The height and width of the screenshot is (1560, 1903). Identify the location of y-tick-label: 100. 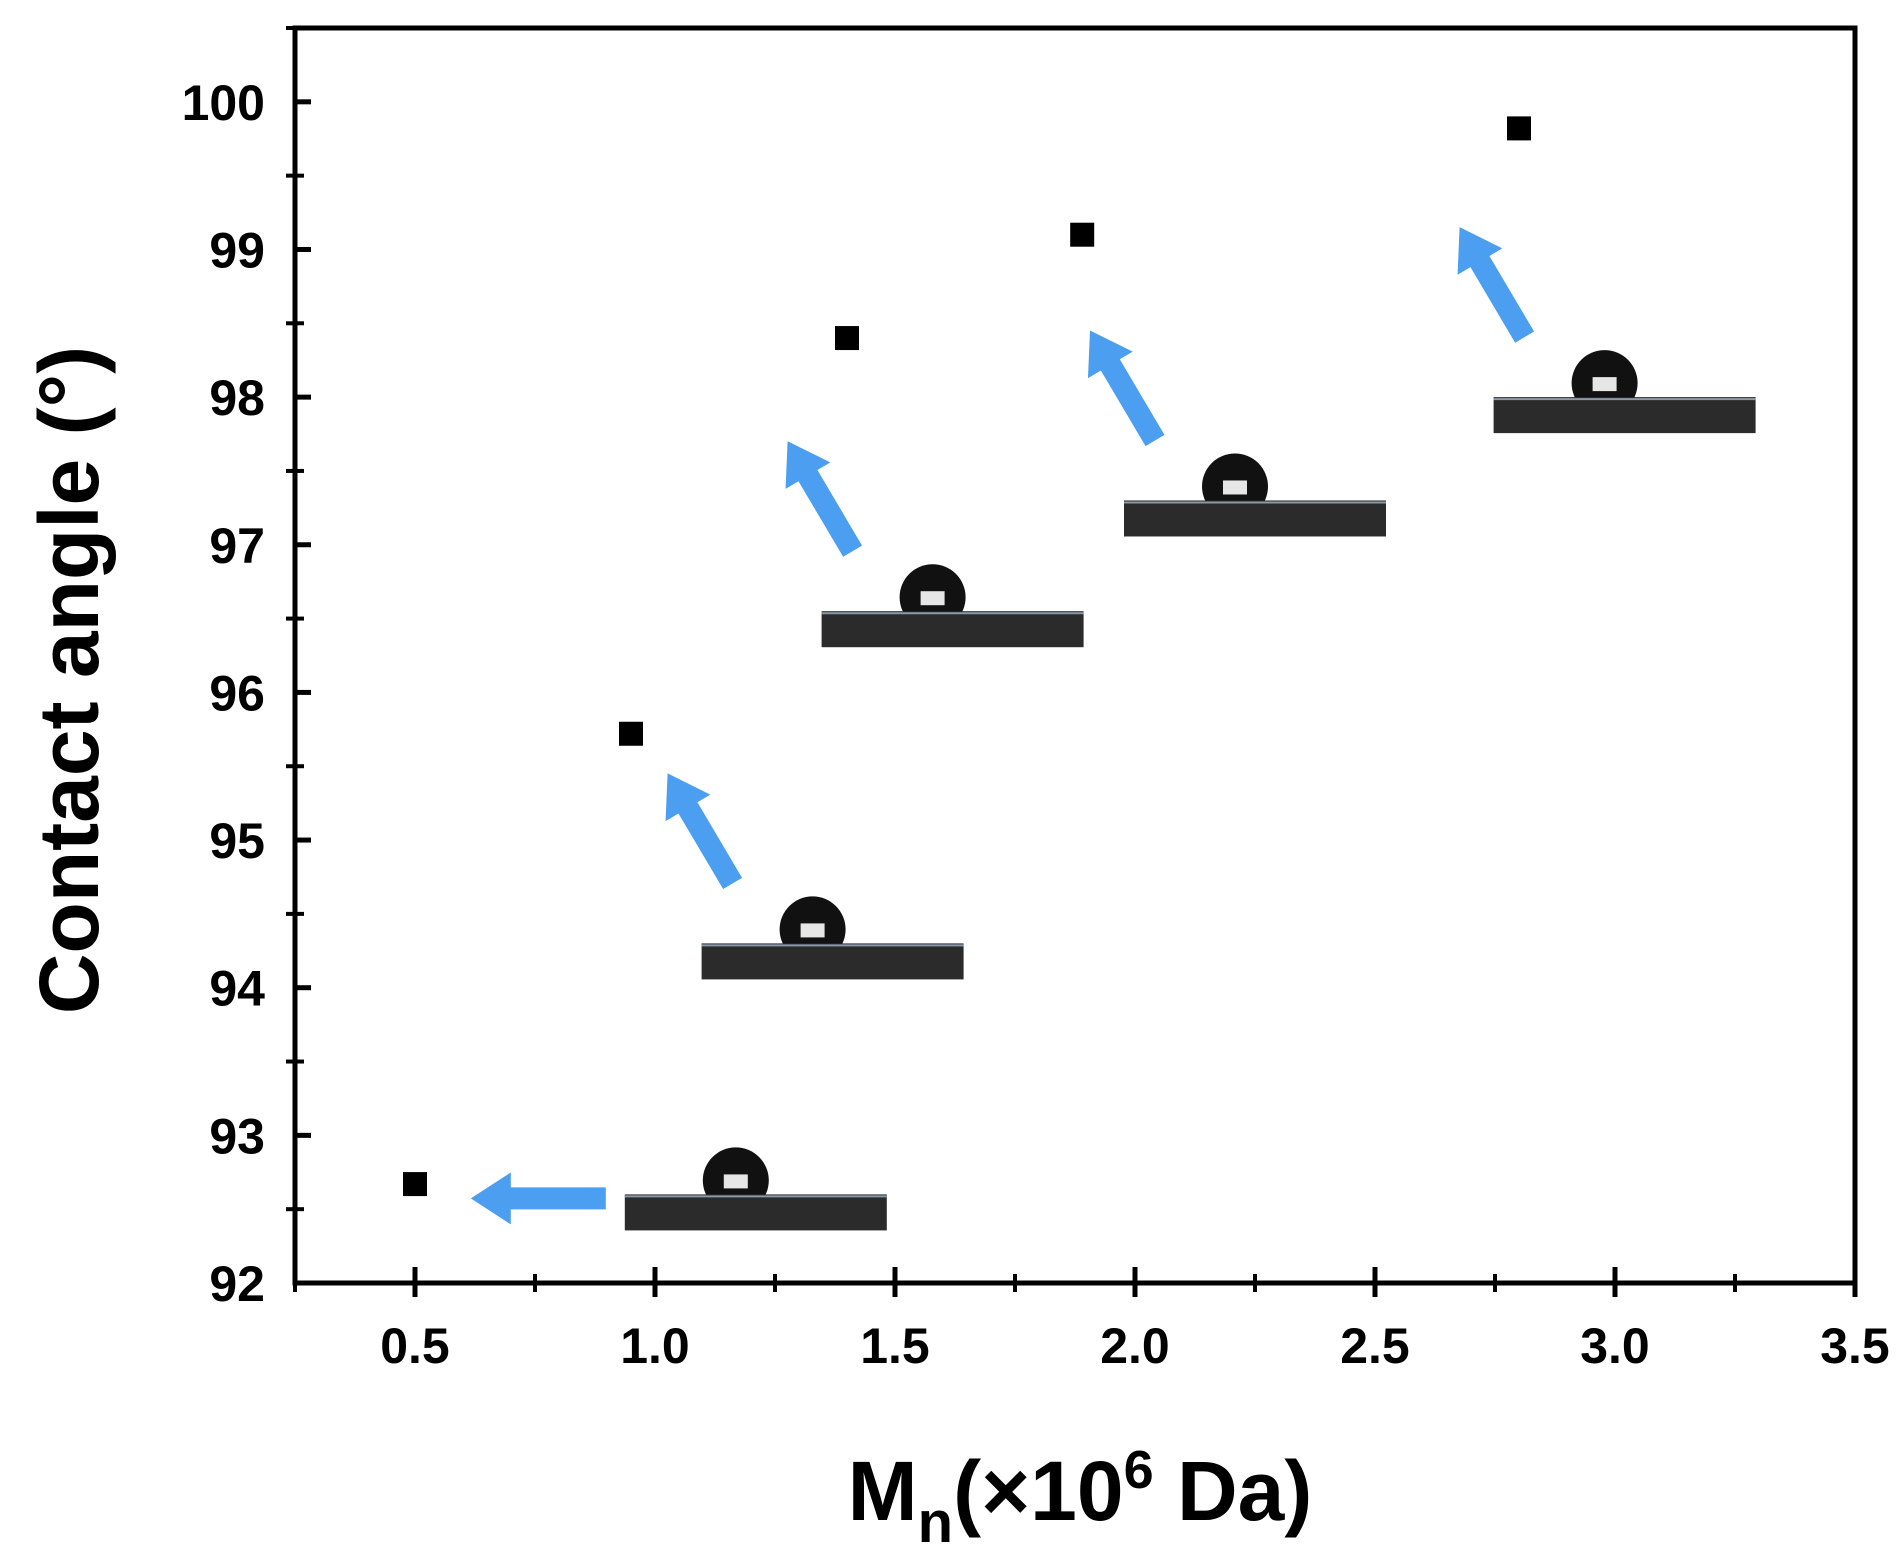
(223, 103).